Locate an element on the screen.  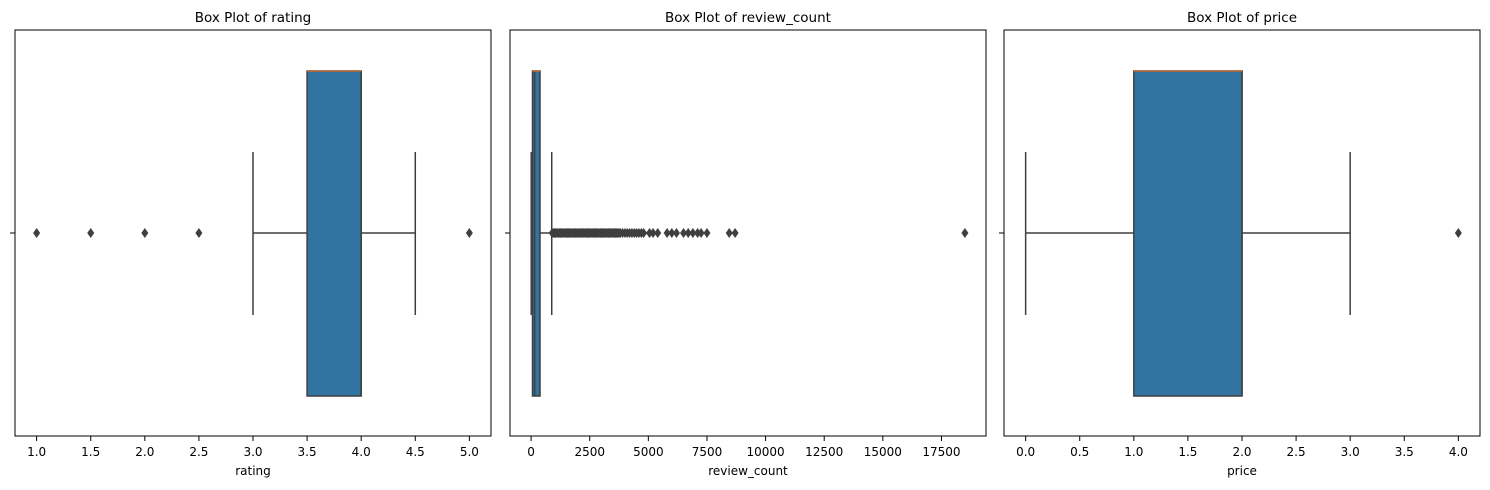
x-tick-label: 12500 is located at coordinates (824, 452).